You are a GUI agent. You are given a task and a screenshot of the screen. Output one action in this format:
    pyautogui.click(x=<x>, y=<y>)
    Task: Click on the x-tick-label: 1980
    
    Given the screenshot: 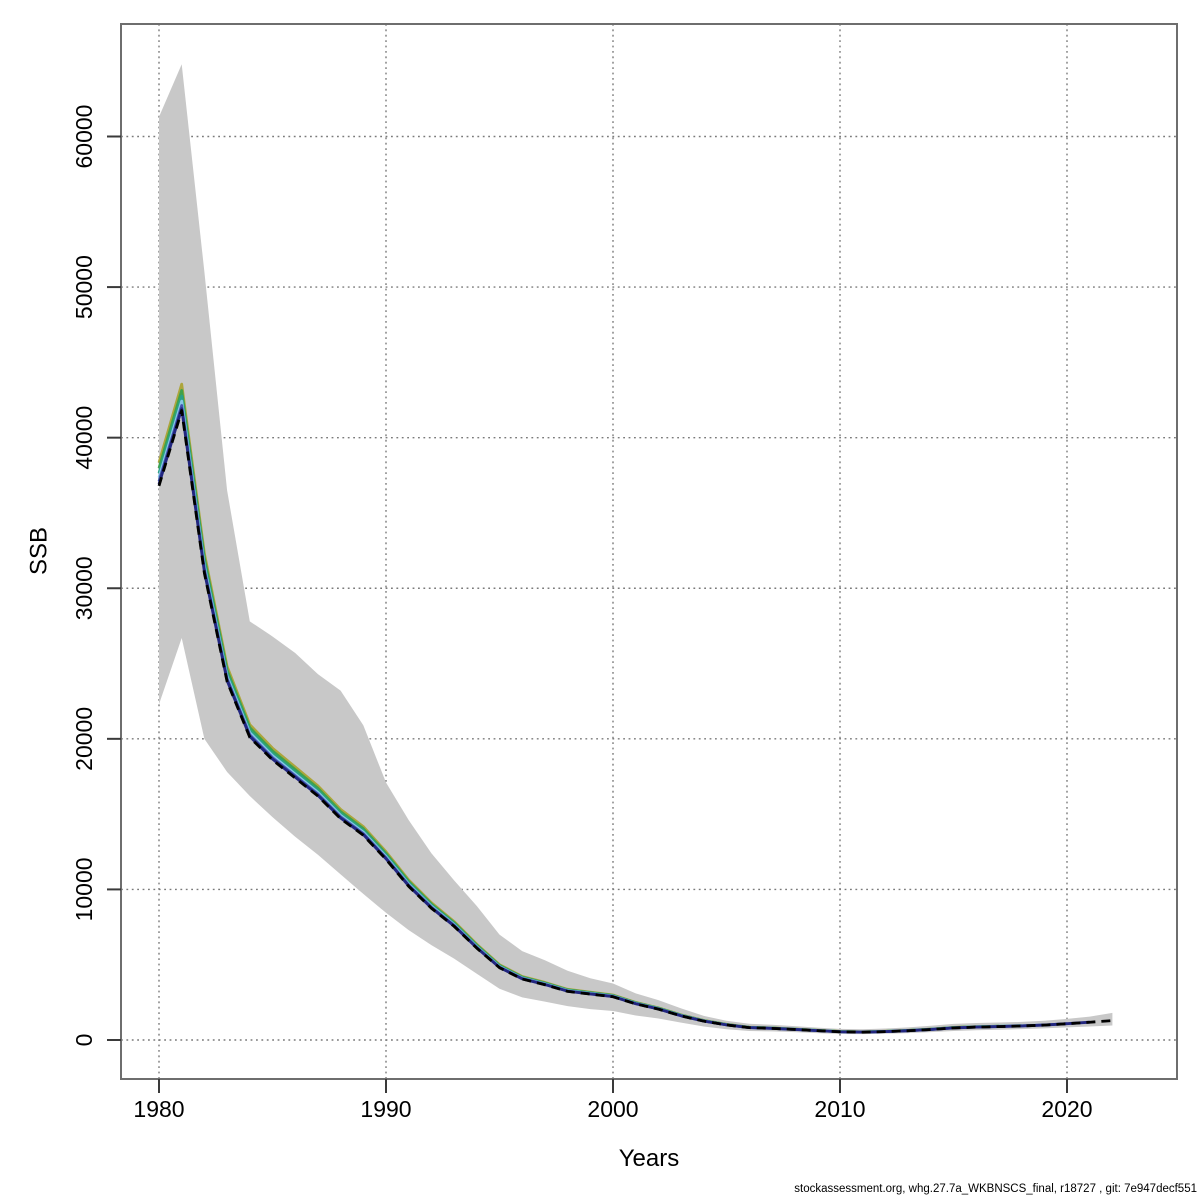 What is the action you would take?
    pyautogui.click(x=158, y=1109)
    